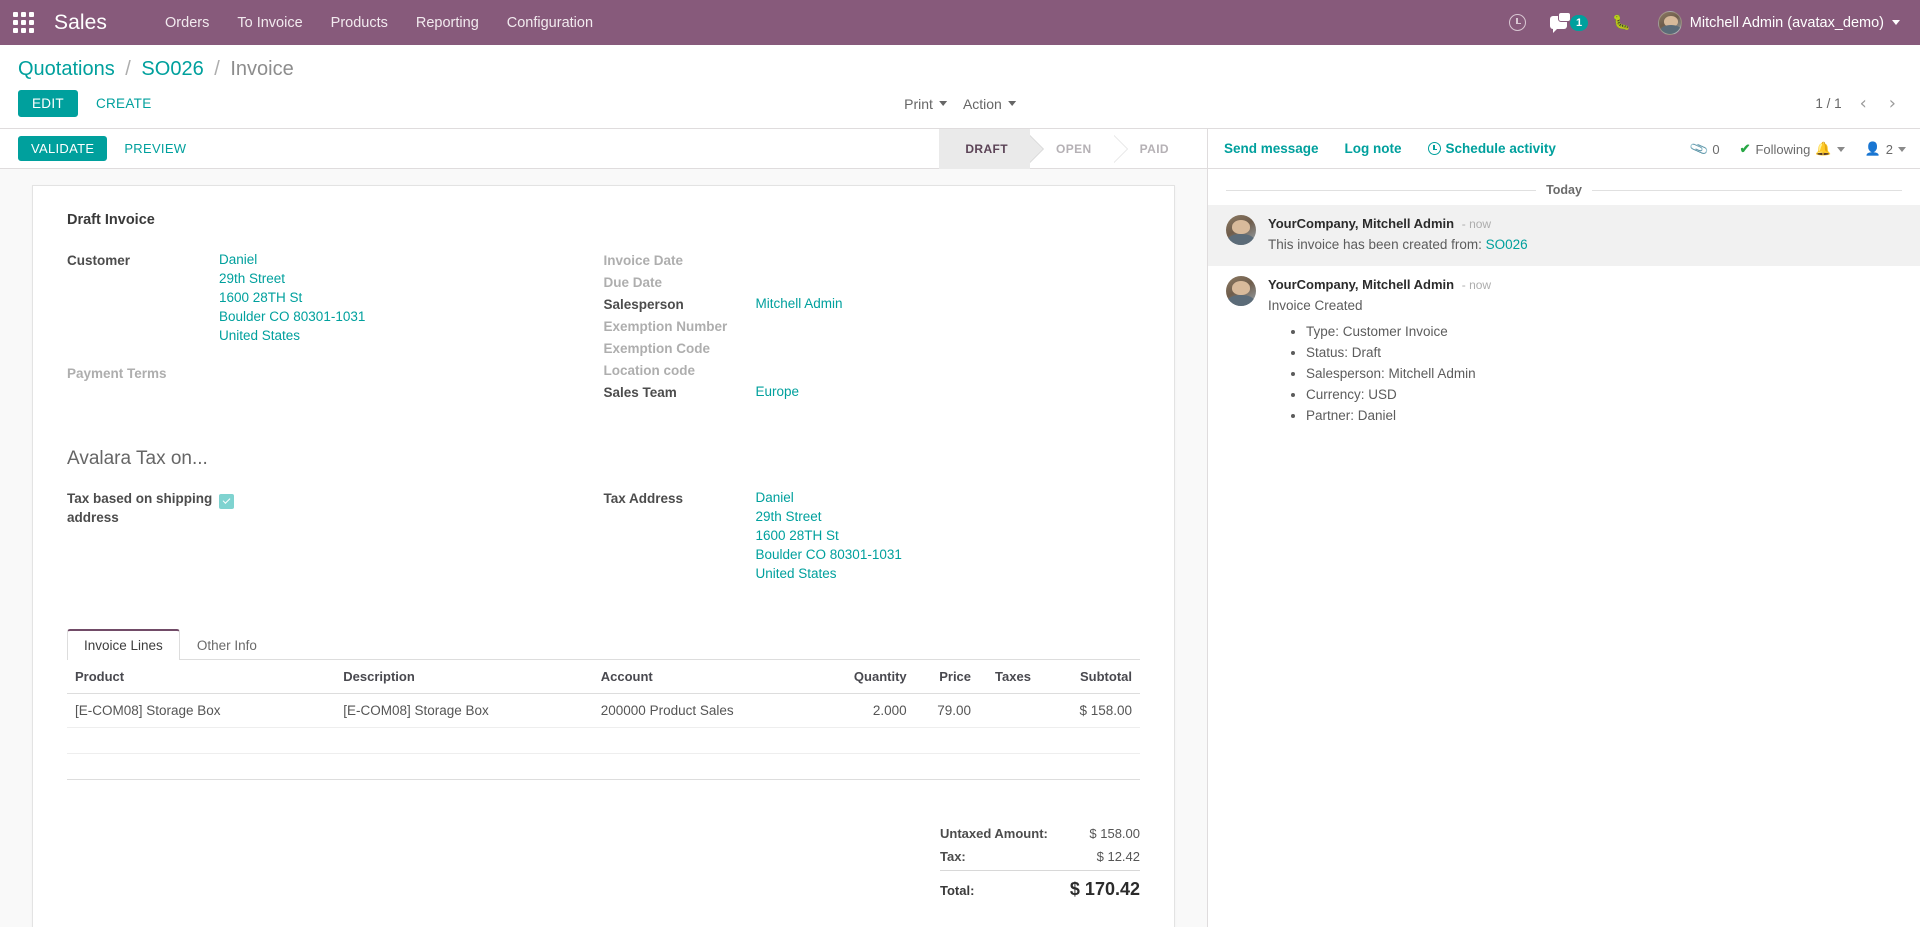 The width and height of the screenshot is (1920, 927). What do you see at coordinates (991, 149) in the screenshot?
I see `status-stage-draft: DRAFT` at bounding box center [991, 149].